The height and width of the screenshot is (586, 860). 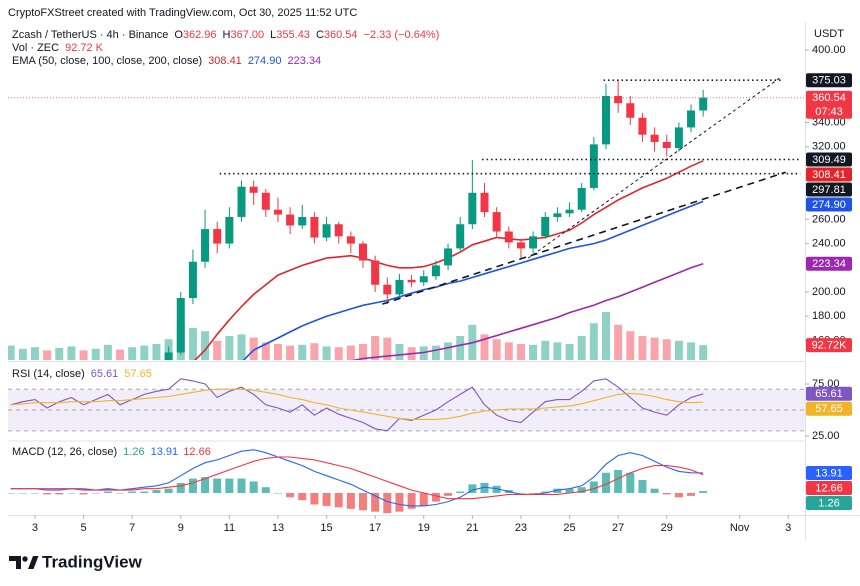 I want to click on x-tick-label: 23, so click(x=521, y=528).